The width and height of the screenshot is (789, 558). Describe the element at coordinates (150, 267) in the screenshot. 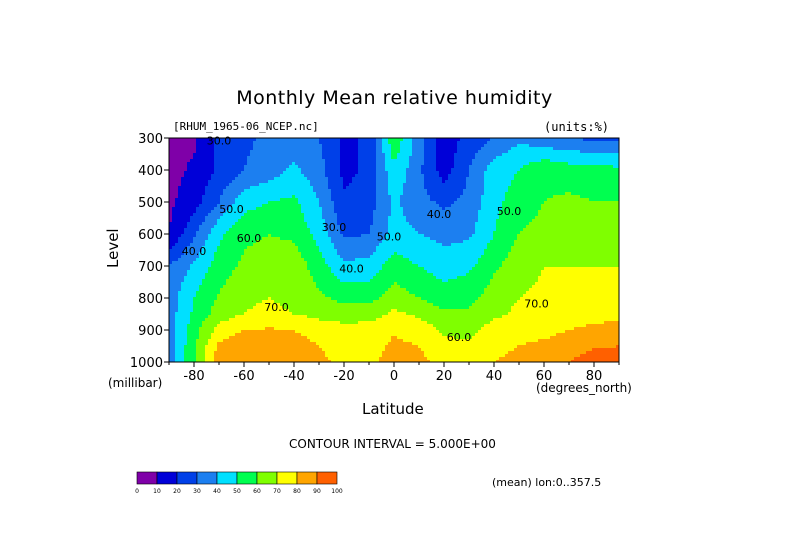

I see `y-tick-label: 700` at that location.